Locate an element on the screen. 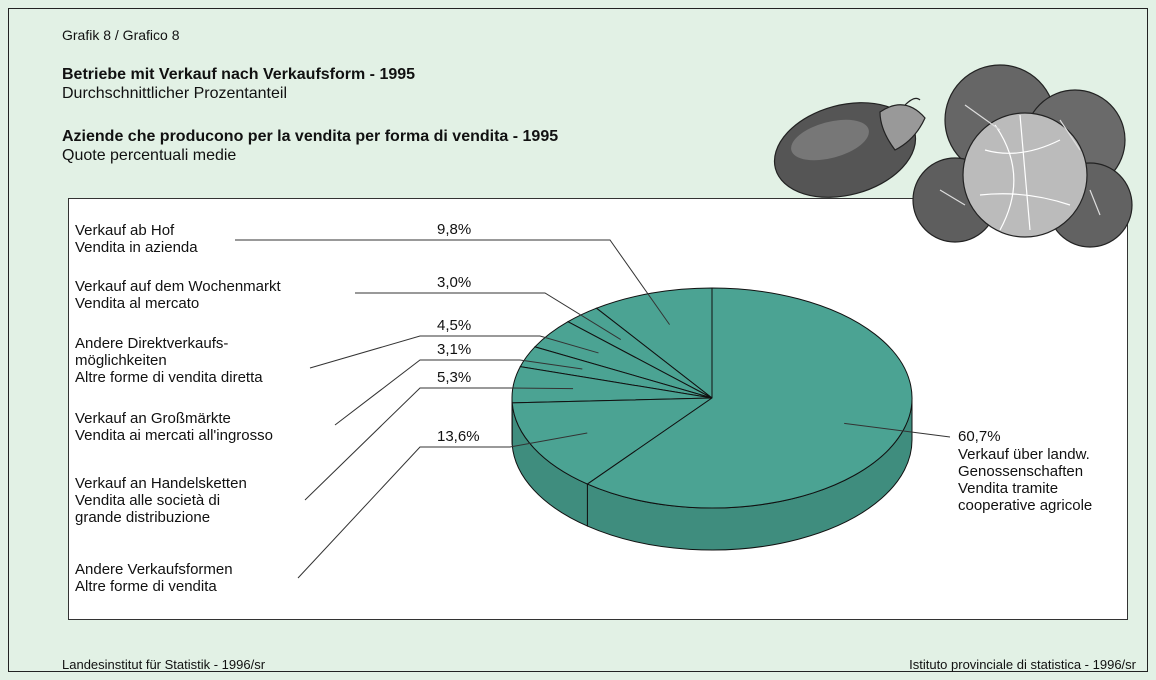  value-label: 60,7% is located at coordinates (979, 436).